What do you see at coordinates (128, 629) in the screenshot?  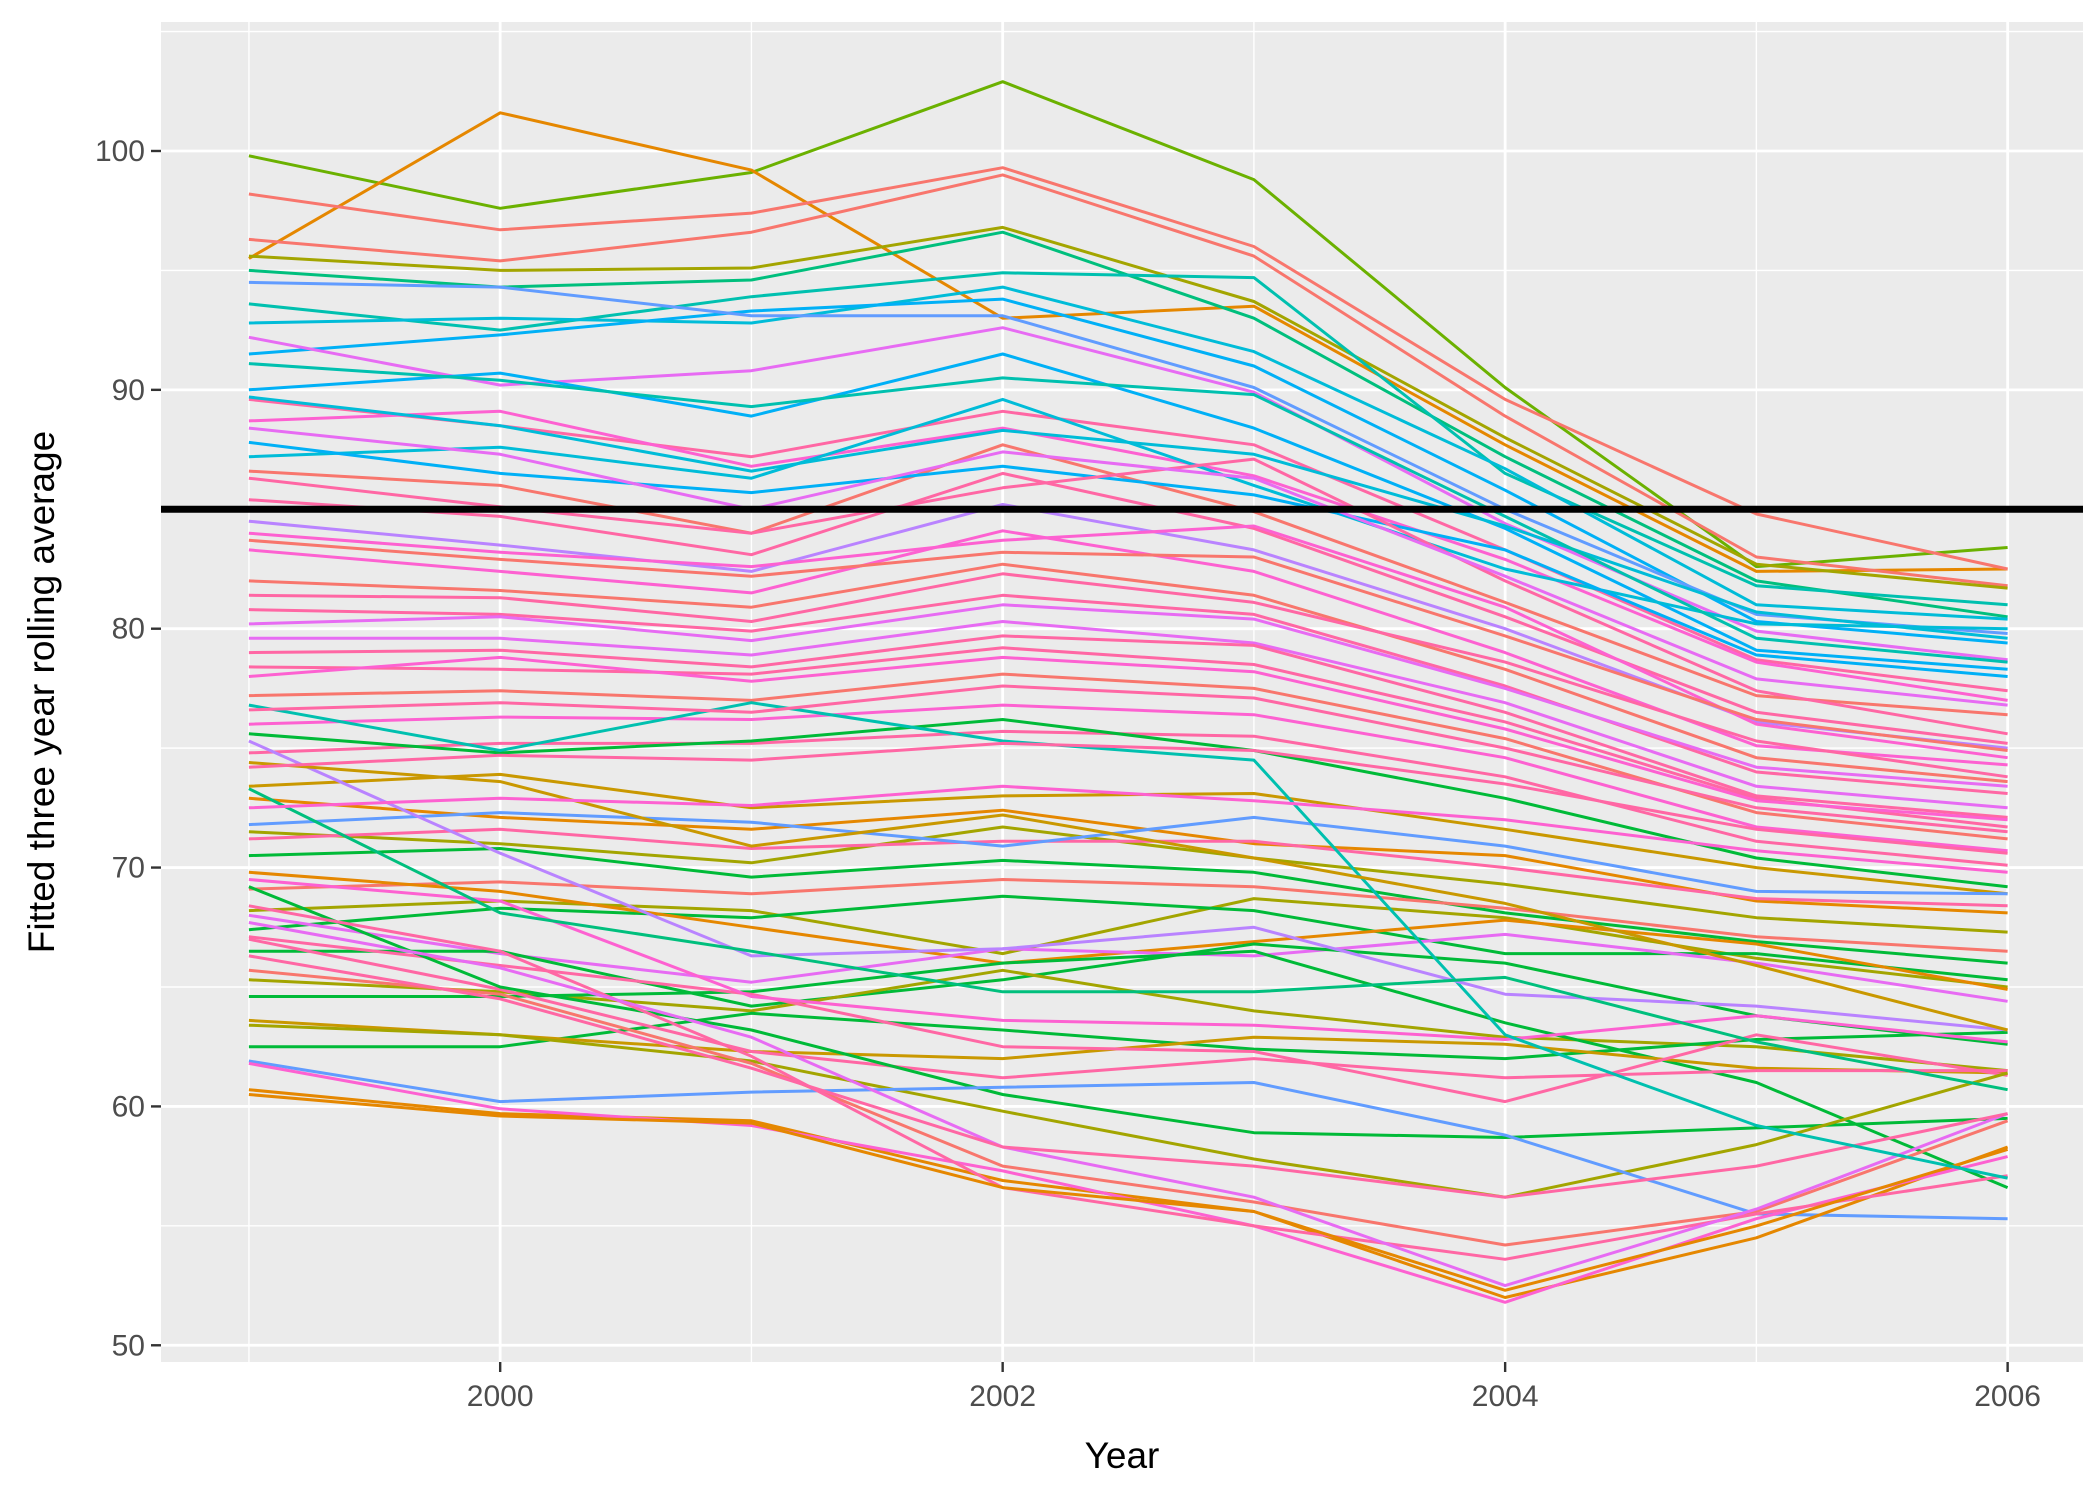 I see `y-tick-label: 80` at bounding box center [128, 629].